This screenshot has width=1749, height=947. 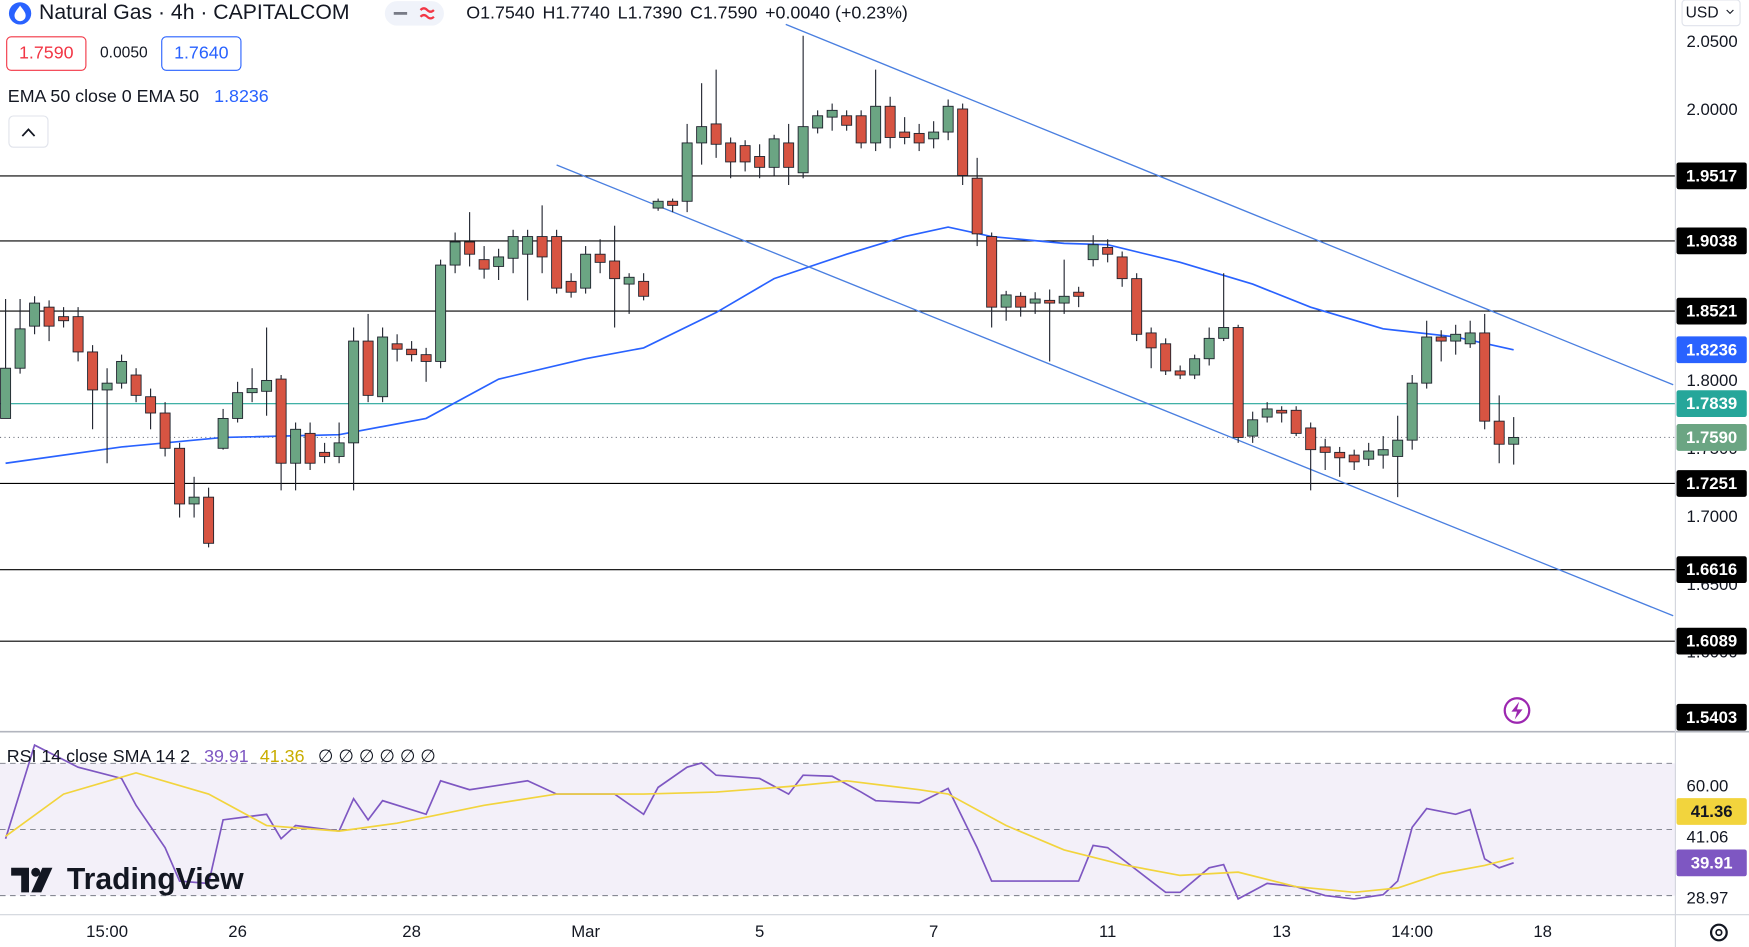 I want to click on rsi-title: RSI 14 close SMA 14 2, so click(x=98, y=756).